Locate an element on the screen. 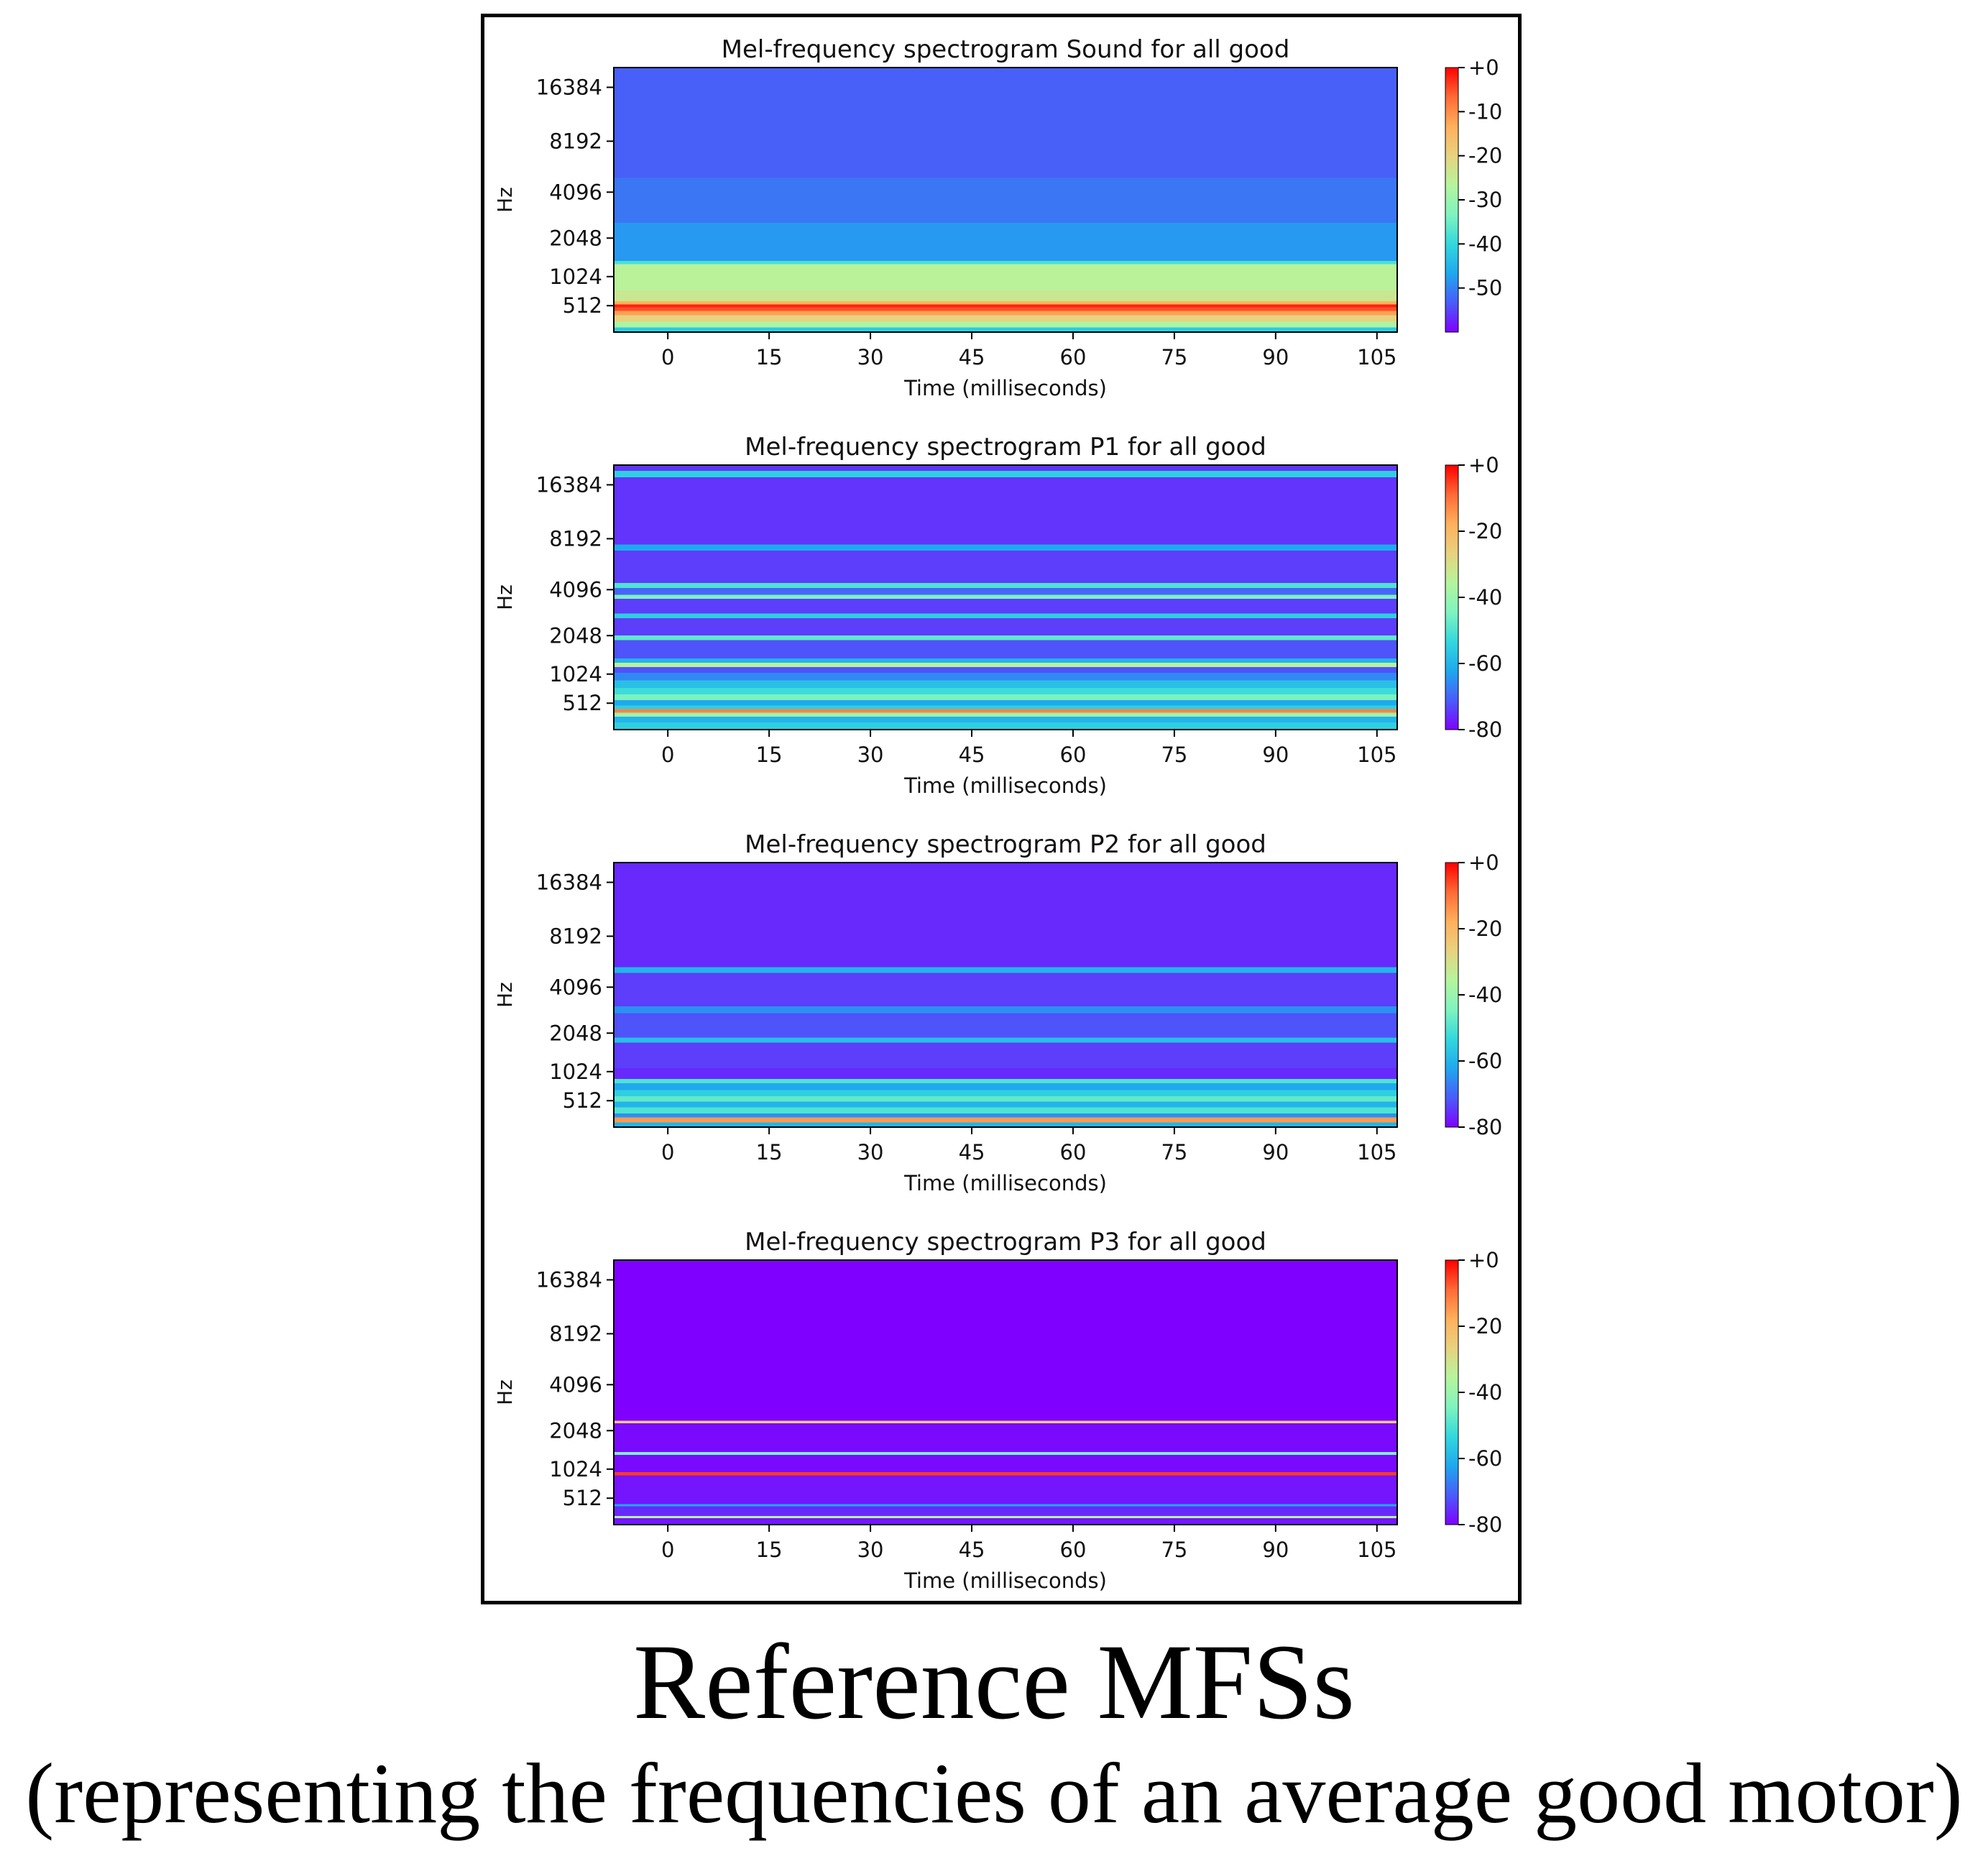  caption-title: Reference MFSs is located at coordinates (994, 1682).